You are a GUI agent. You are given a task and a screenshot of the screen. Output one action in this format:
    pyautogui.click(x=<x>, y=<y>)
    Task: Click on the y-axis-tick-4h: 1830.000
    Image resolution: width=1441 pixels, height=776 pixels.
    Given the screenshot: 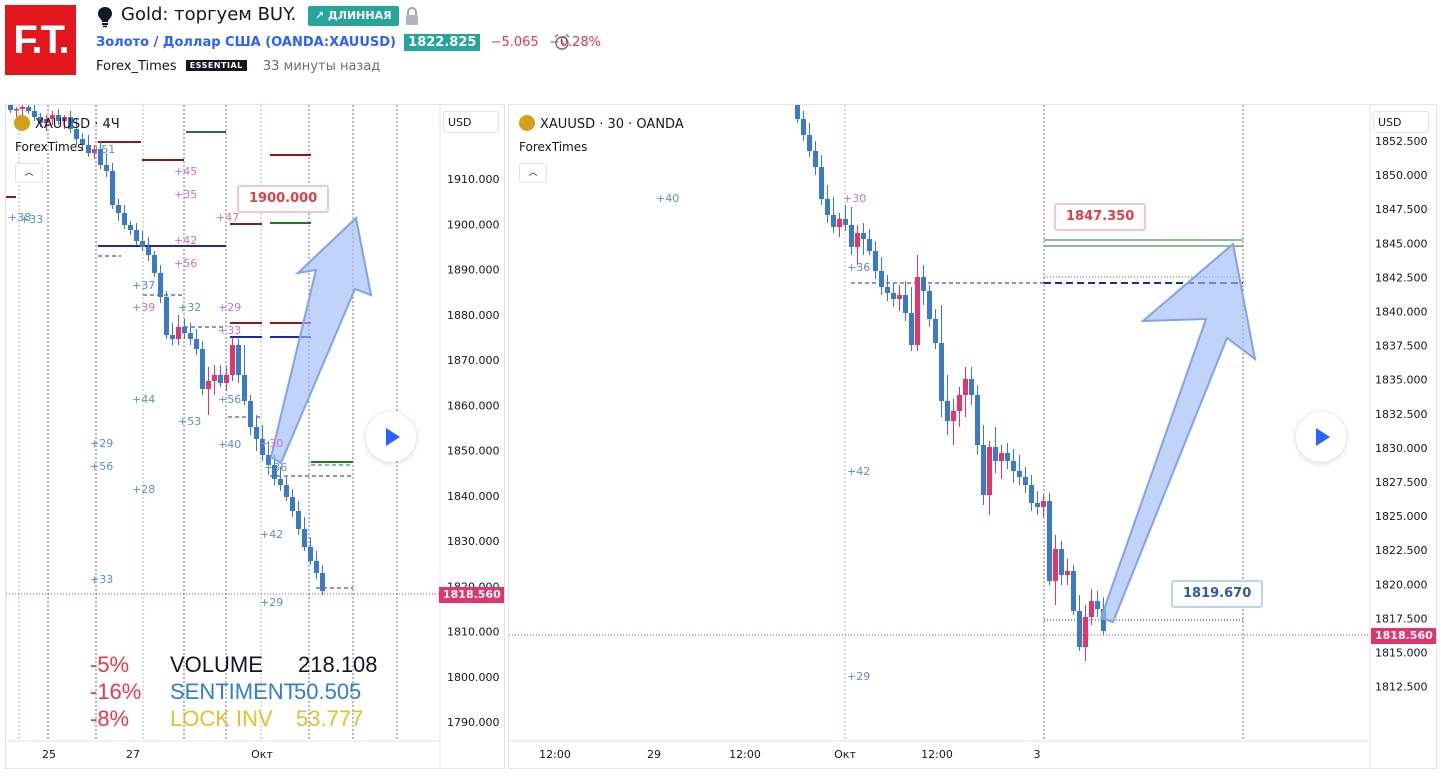 What is the action you would take?
    pyautogui.click(x=473, y=541)
    